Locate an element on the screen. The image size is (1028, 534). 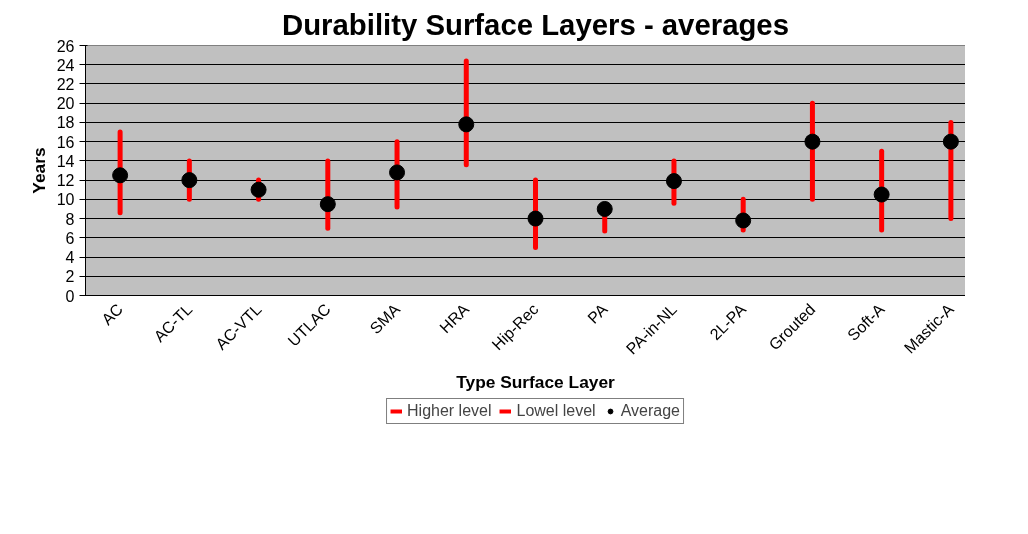
y-tick-label: 16 is located at coordinates (65, 142).